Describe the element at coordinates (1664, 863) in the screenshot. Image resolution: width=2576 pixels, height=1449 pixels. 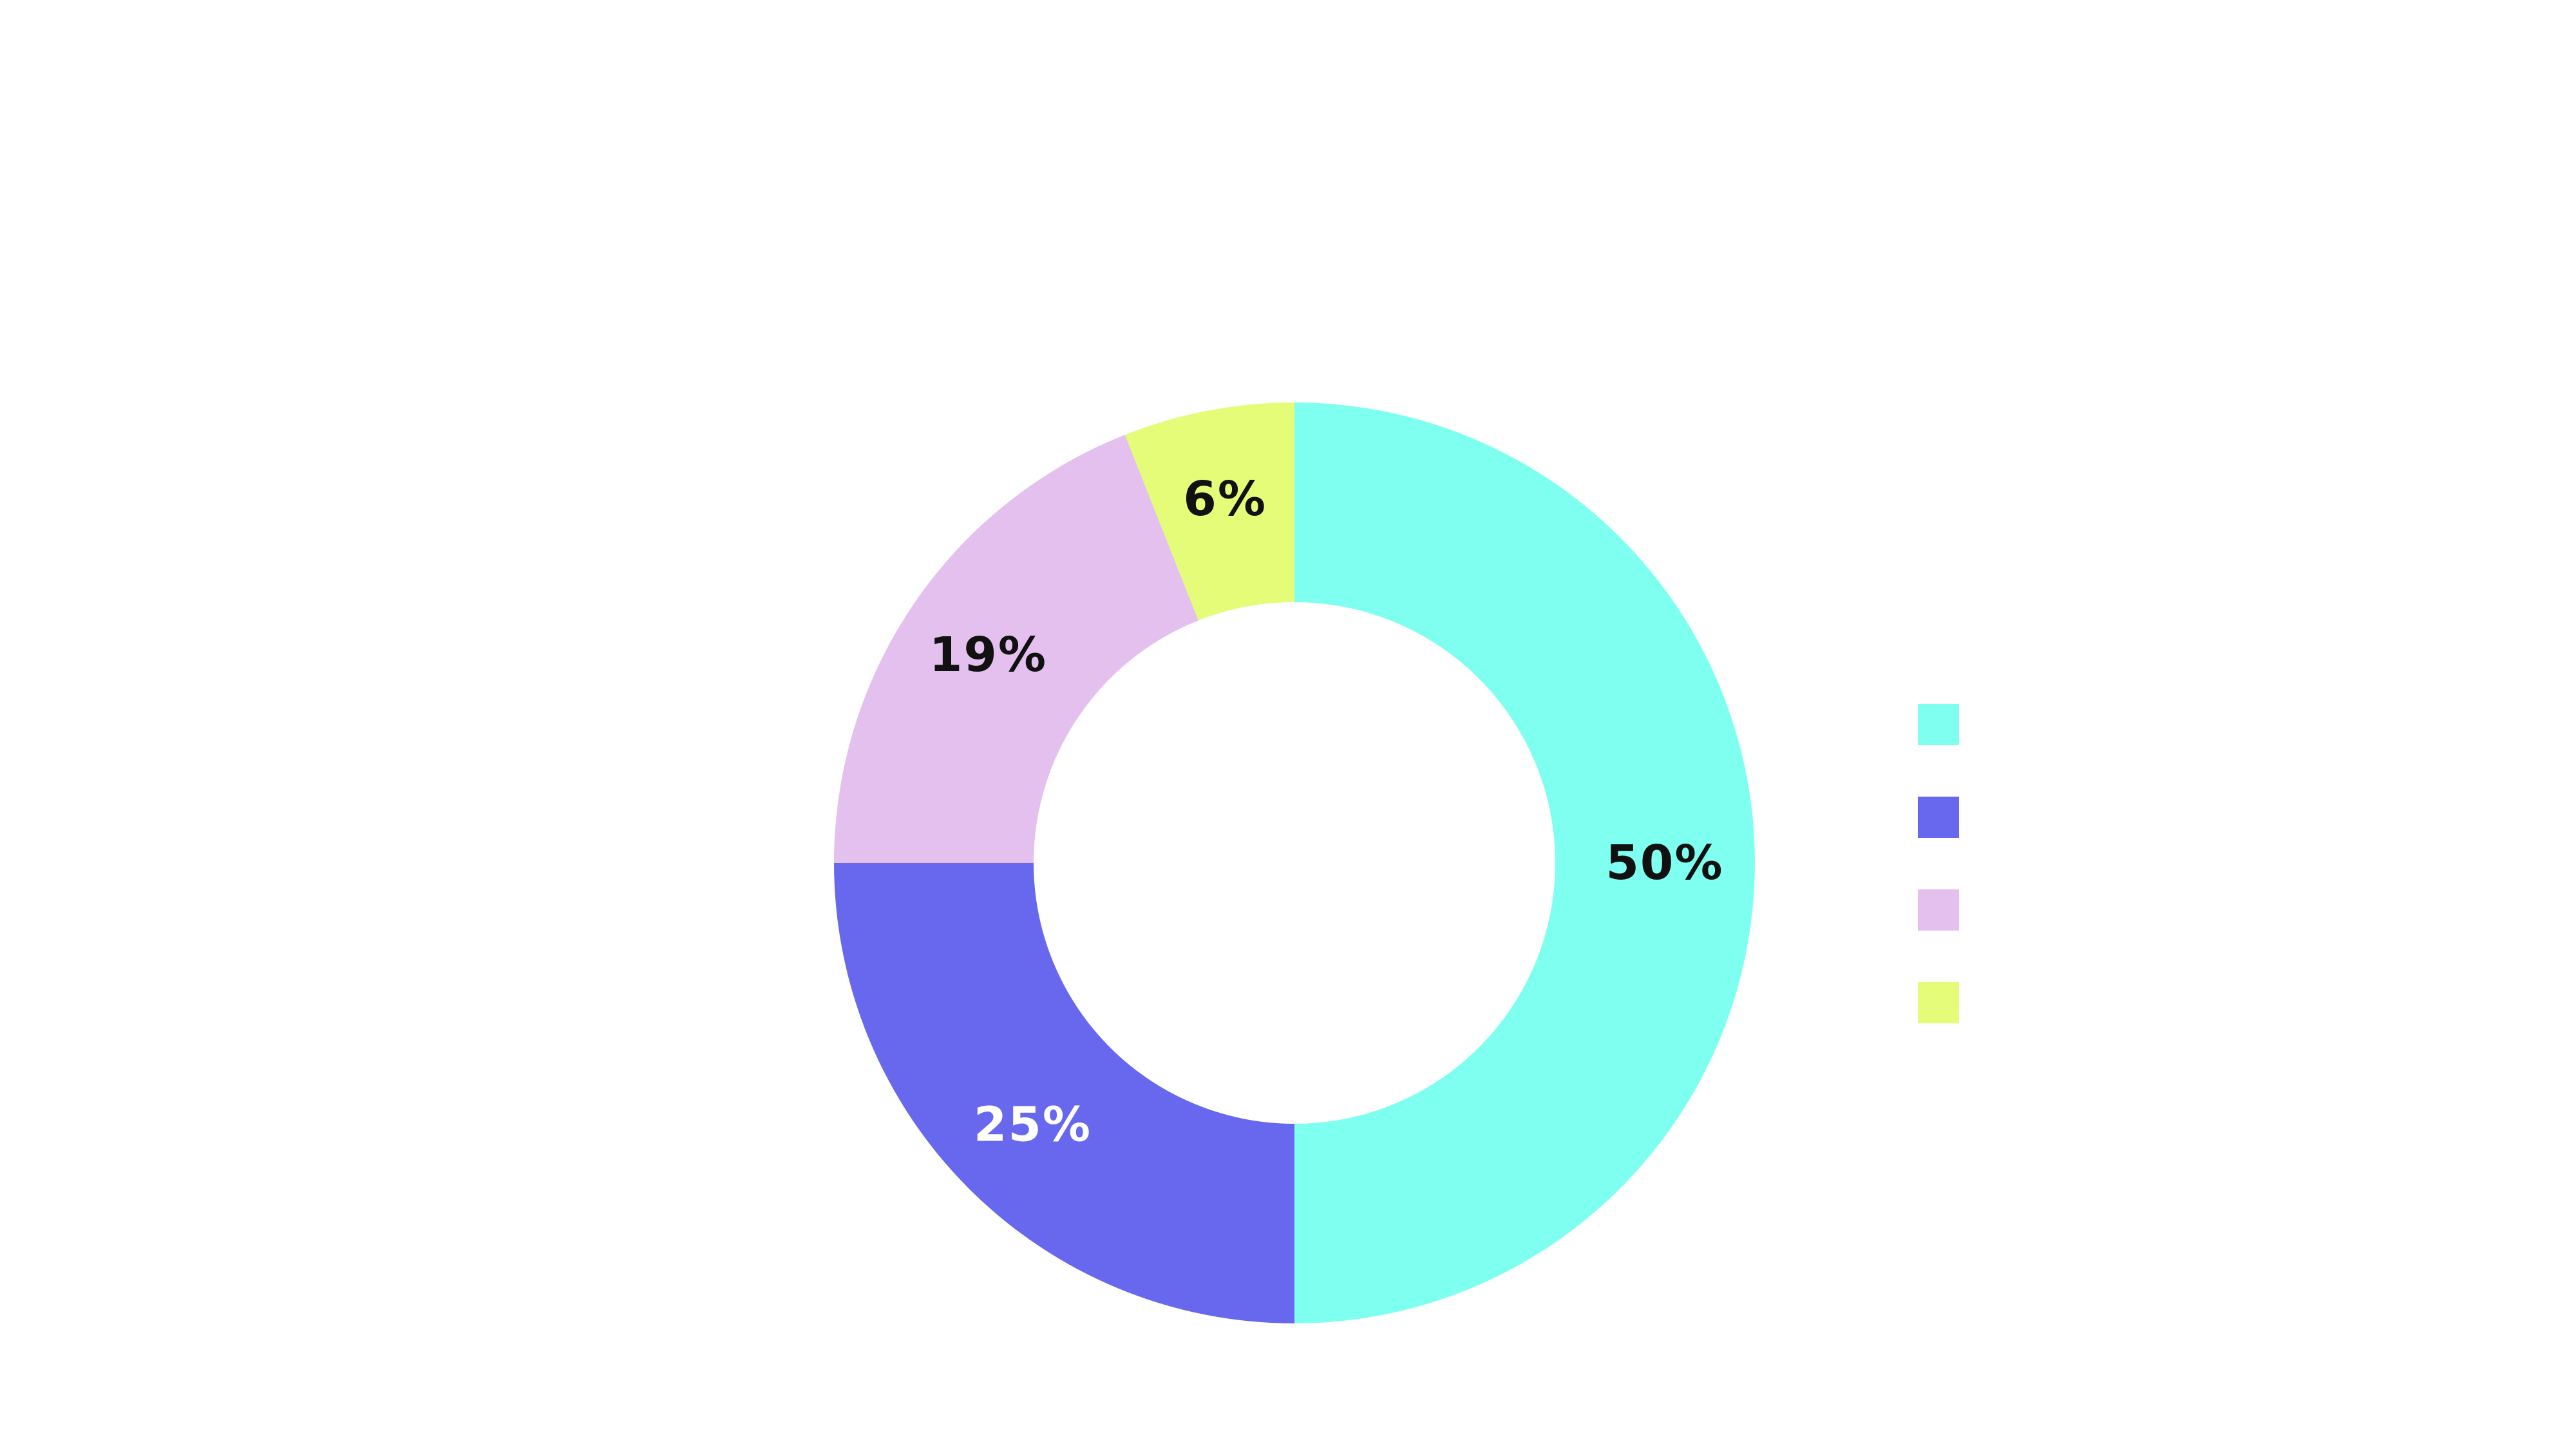
I see `slice-label-1: 50%` at that location.